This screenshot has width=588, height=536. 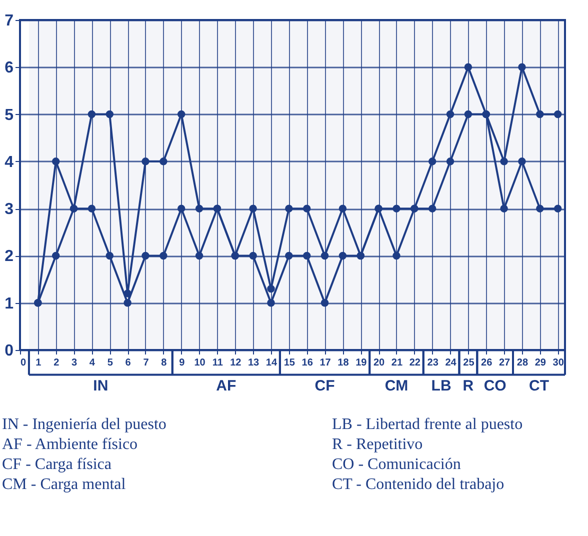 What do you see at coordinates (9, 209) in the screenshot?
I see `y-tick-label: 3` at bounding box center [9, 209].